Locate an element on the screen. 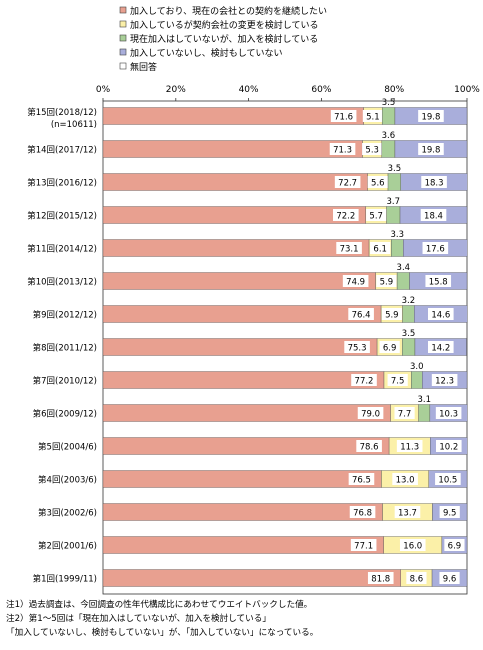 This screenshot has width=483, height=650. category-label: 第7回(2010/12) is located at coordinates (65, 381).